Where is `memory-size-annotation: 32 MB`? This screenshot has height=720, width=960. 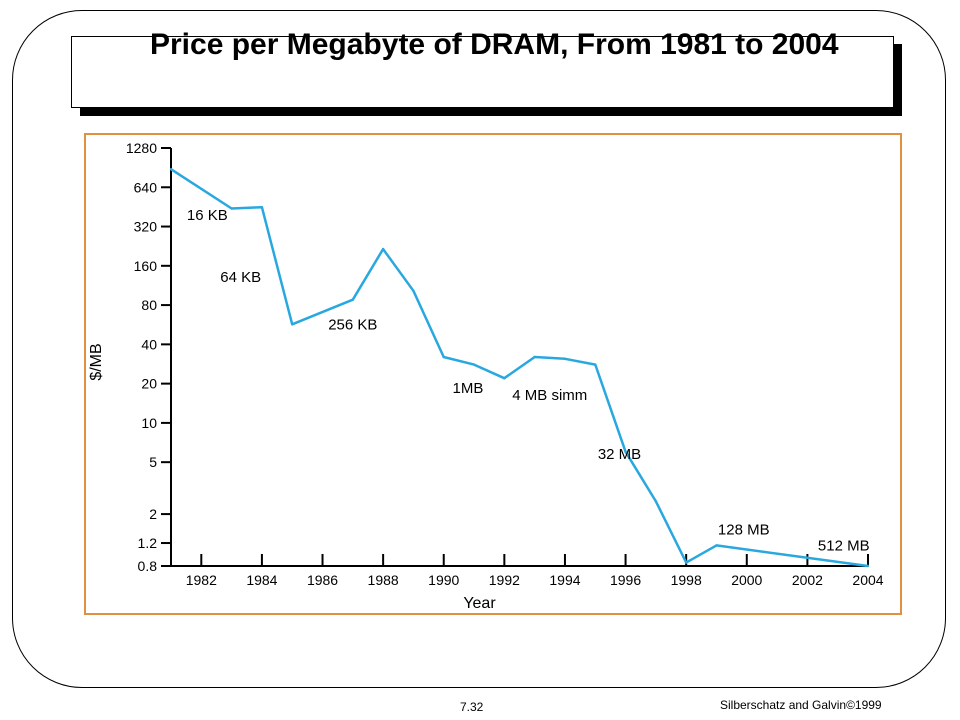
memory-size-annotation: 32 MB is located at coordinates (619, 454).